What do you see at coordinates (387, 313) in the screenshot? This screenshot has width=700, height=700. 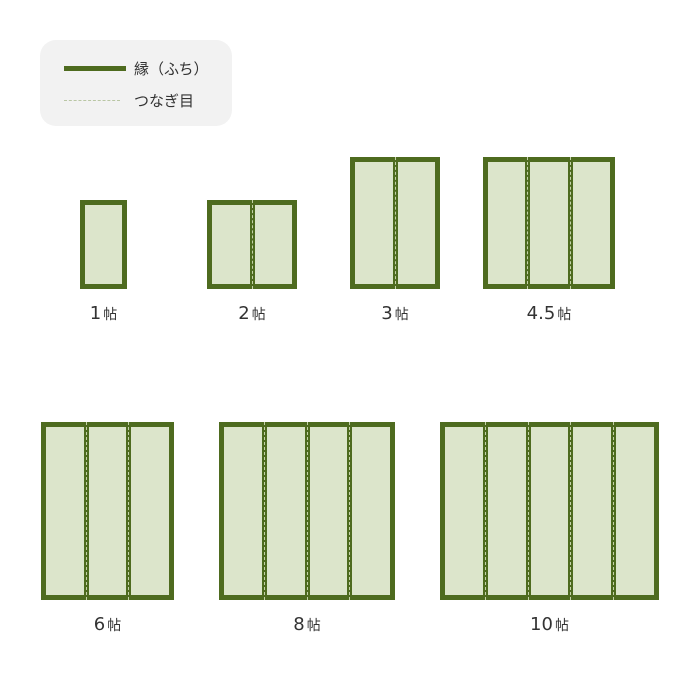 I see `size-value: 3` at bounding box center [387, 313].